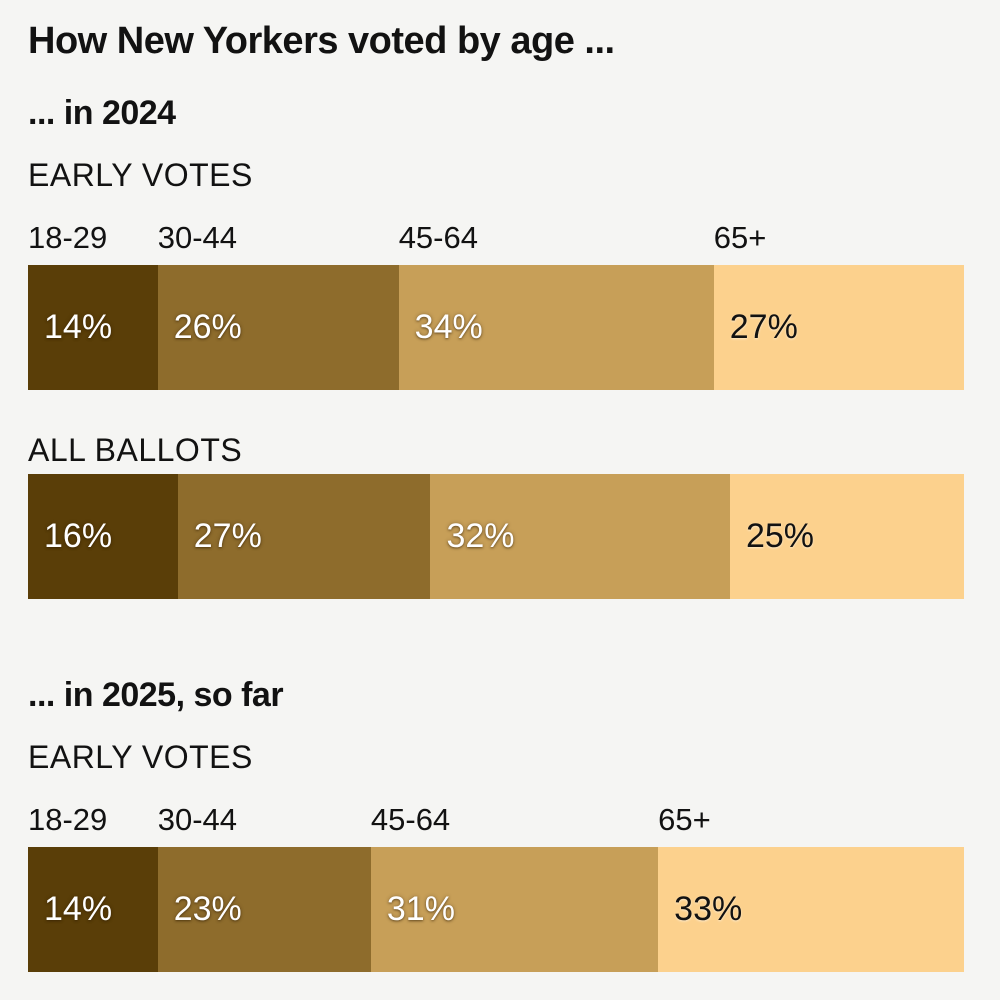 The width and height of the screenshot is (1000, 1000). I want to click on bar-segment: 26%, so click(278, 327).